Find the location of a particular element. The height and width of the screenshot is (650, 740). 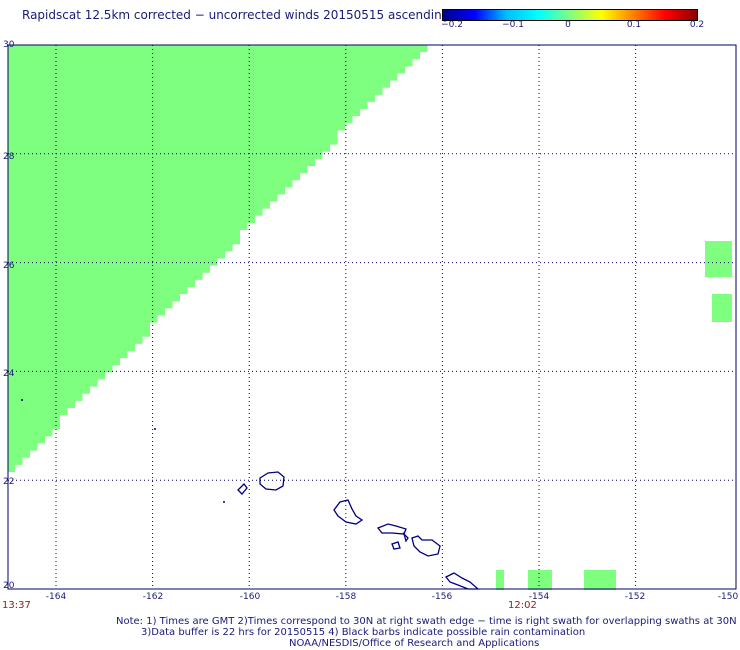

lat-label: 30 is located at coordinates (9, 45).